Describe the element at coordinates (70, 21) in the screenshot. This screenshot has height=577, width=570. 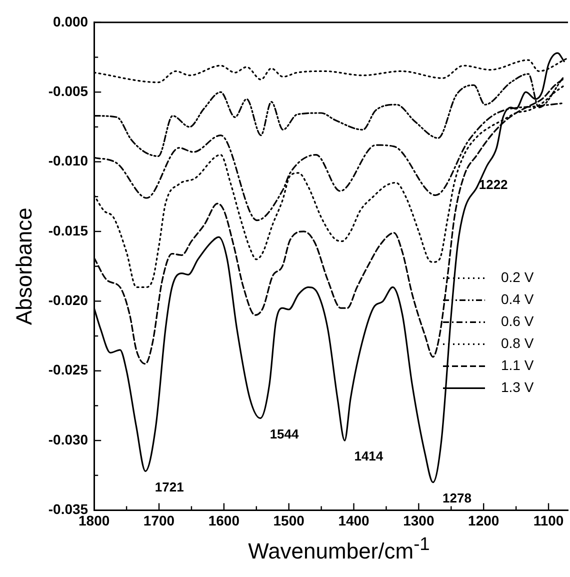
I see `y-tick-label: 0.000` at that location.